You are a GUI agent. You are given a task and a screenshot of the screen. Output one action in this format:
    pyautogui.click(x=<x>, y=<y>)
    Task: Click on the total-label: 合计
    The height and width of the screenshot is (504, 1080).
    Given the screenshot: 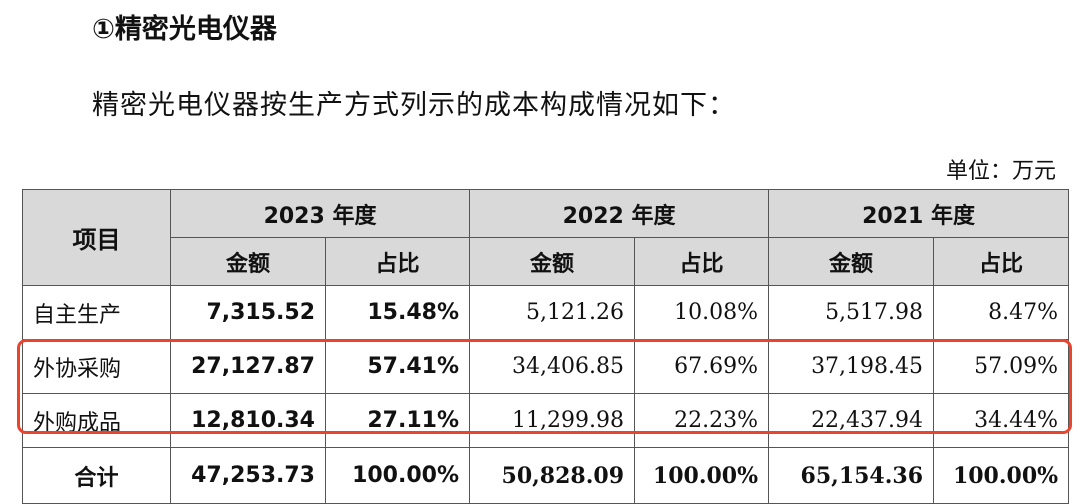 What is the action you would take?
    pyautogui.click(x=96, y=475)
    